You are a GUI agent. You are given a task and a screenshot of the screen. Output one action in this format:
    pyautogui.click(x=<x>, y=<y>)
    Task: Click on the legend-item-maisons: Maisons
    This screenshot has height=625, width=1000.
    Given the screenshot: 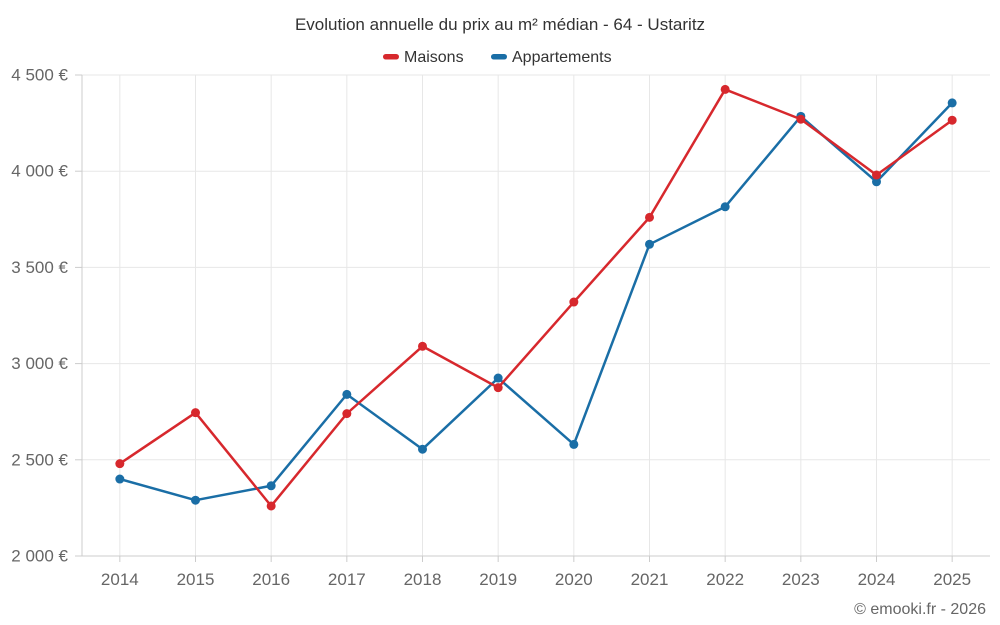 What is the action you would take?
    pyautogui.click(x=423, y=57)
    